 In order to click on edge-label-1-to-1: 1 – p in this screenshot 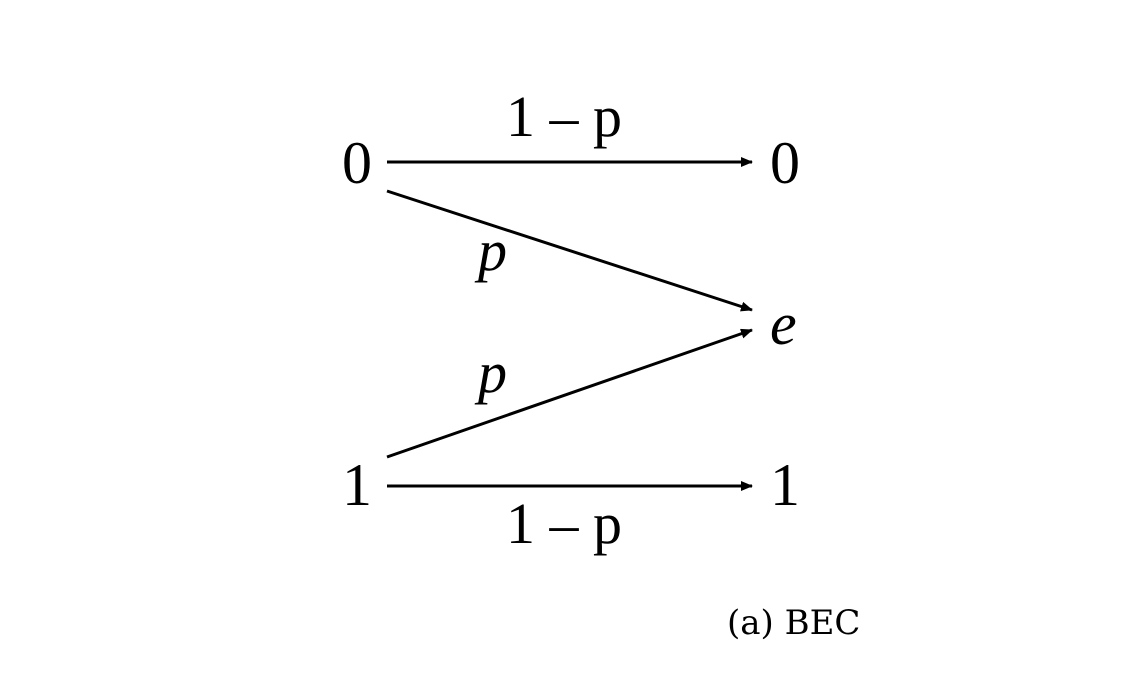, I will do `click(564, 523)`.